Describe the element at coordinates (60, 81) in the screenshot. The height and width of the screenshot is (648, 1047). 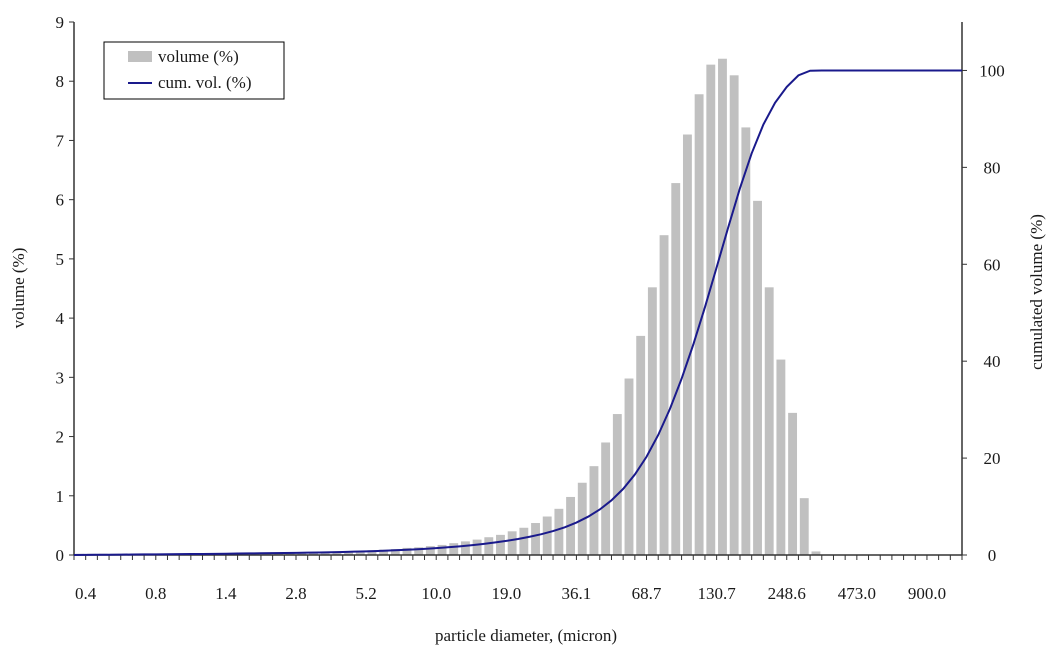
I see `left-y-tick-label: 8` at that location.